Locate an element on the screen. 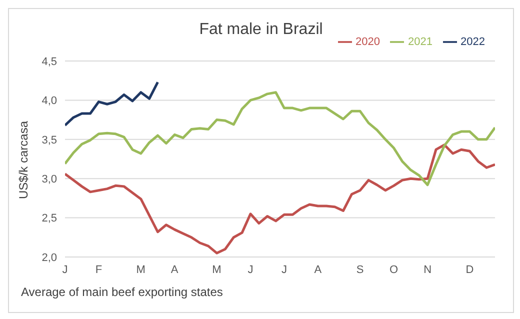 The height and width of the screenshot is (319, 520). x-tick-label: D is located at coordinates (470, 270).